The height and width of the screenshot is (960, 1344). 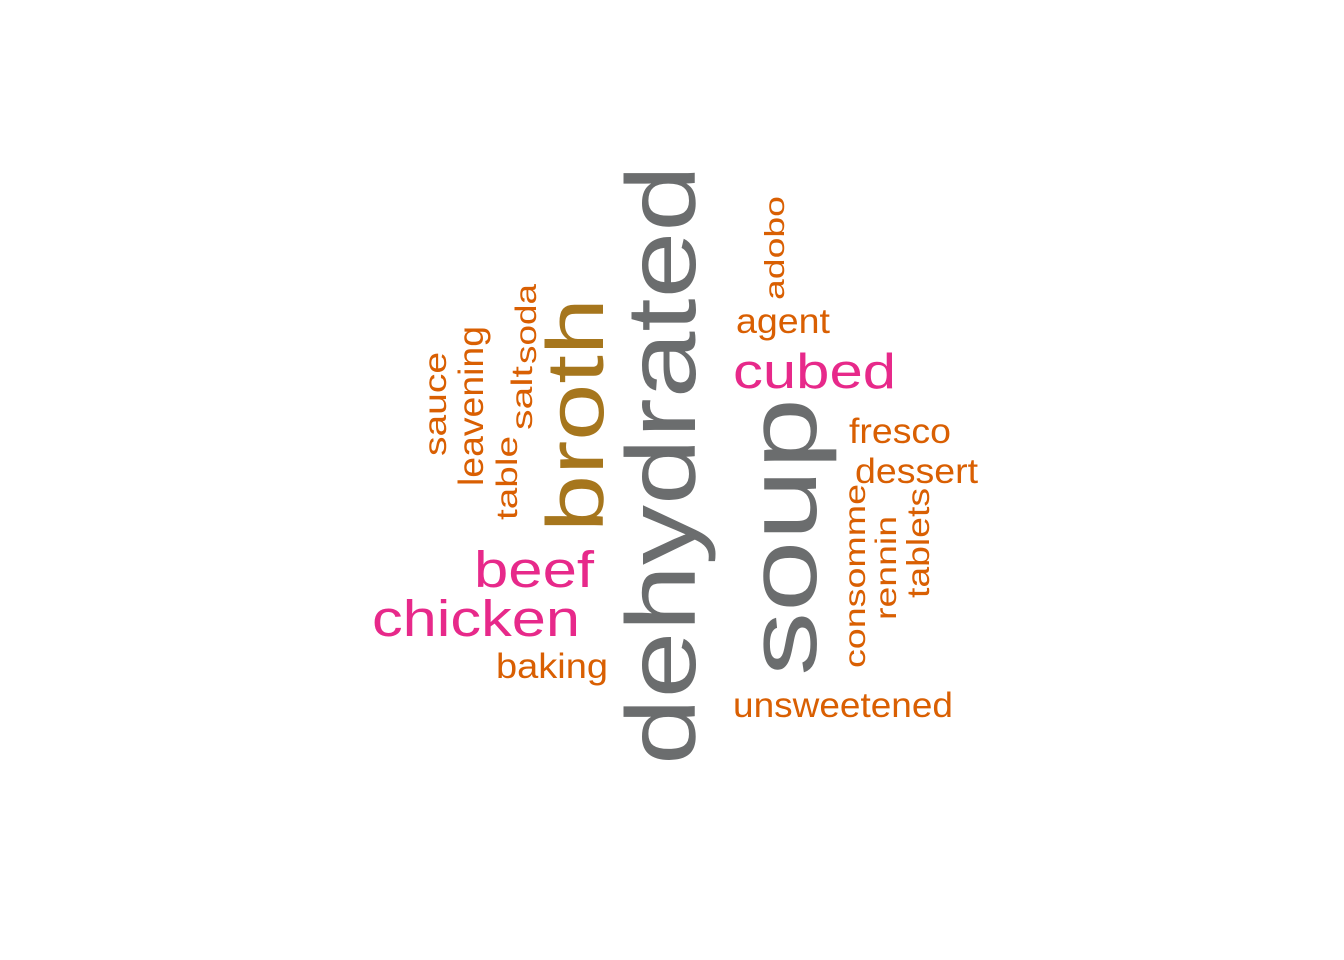 I want to click on word-table: table, so click(x=507, y=478).